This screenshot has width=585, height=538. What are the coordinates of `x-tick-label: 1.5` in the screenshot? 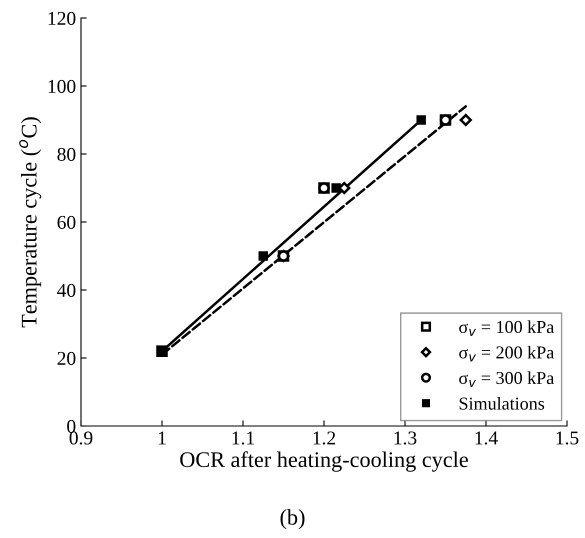 It's located at (567, 438).